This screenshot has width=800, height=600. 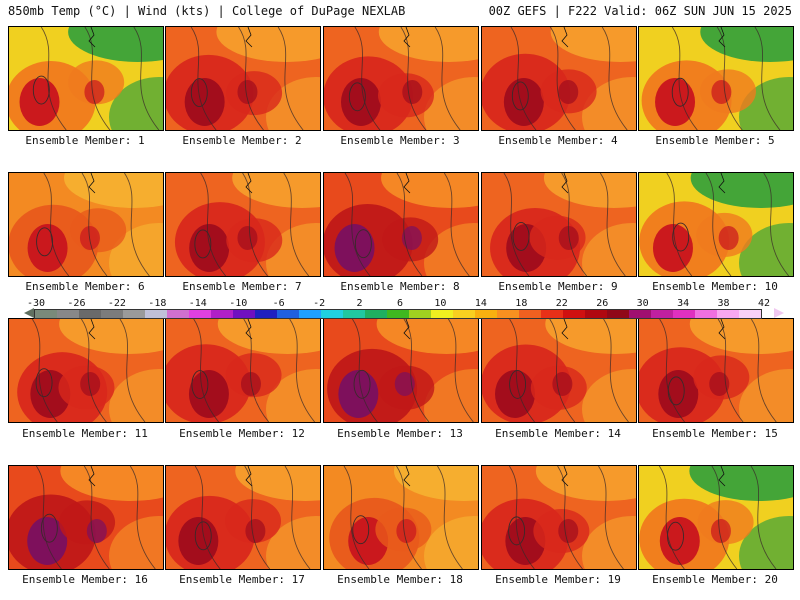 What do you see at coordinates (558, 433) in the screenshot?
I see `ensemble-member-caption: Ensemble Member: 14` at bounding box center [558, 433].